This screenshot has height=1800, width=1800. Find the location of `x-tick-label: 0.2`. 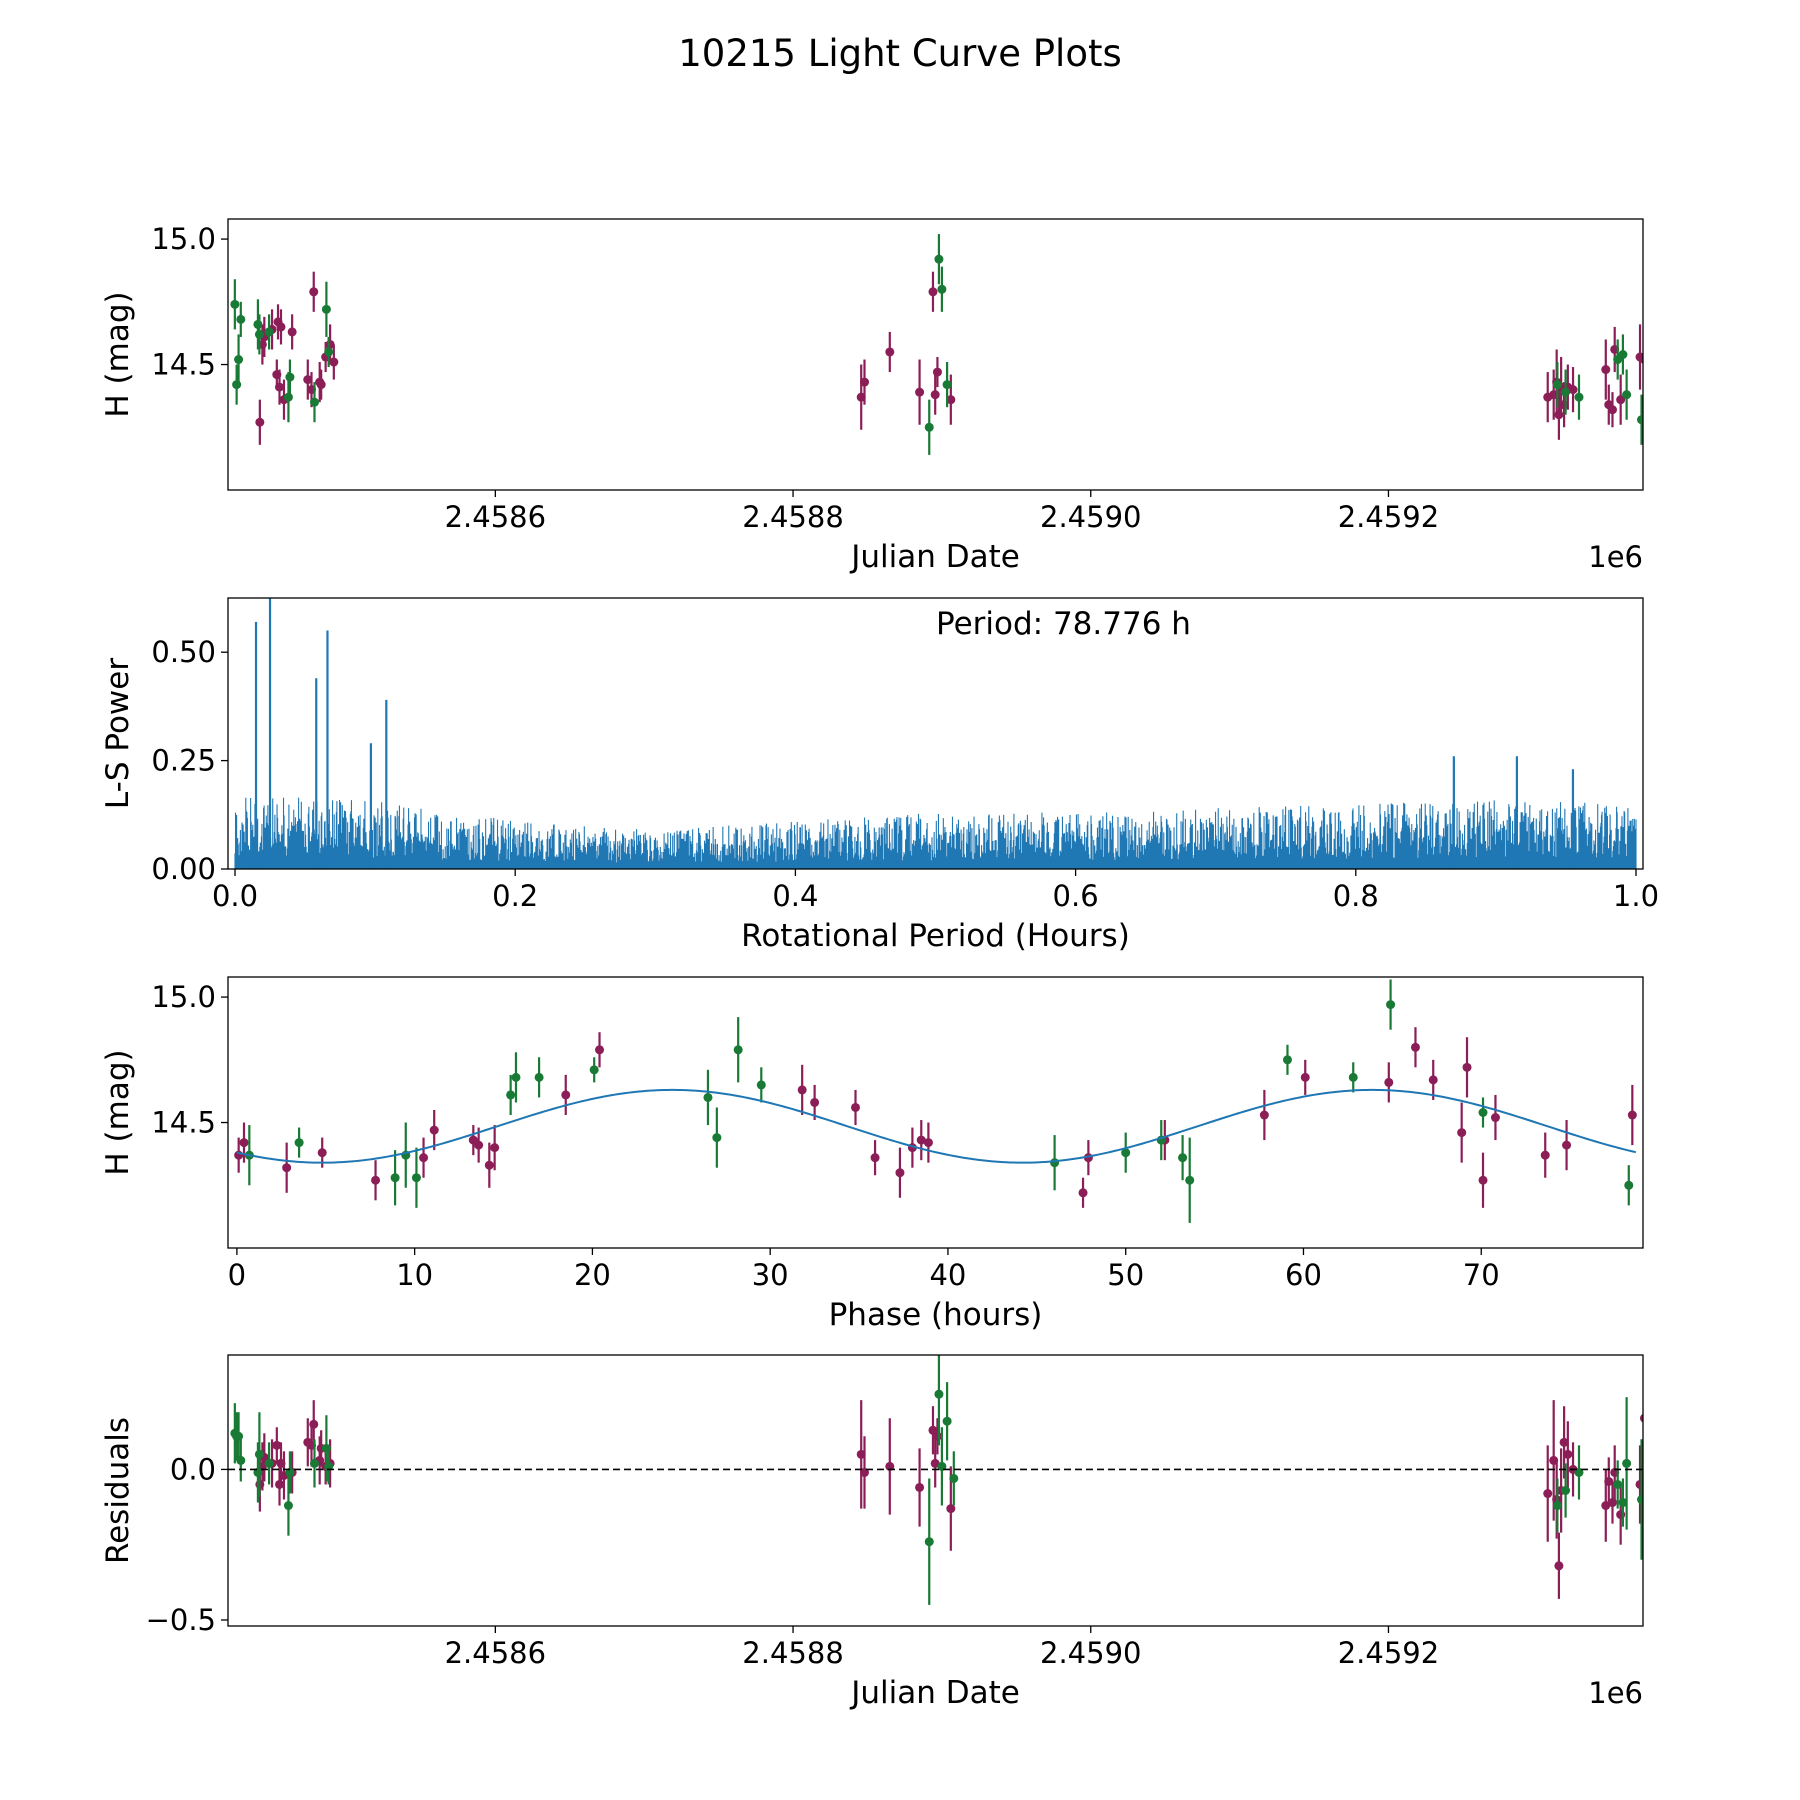

x-tick-label: 0.2 is located at coordinates (515, 896).